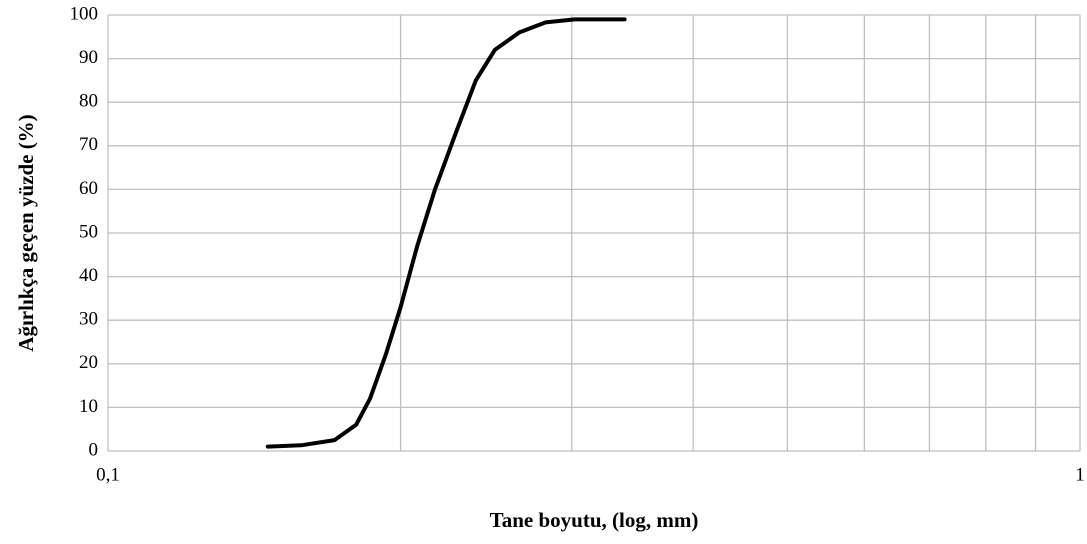 Image resolution: width=1087 pixels, height=544 pixels. I want to click on x-axis-title: Tane boyutu, (log, mm), so click(594, 520).